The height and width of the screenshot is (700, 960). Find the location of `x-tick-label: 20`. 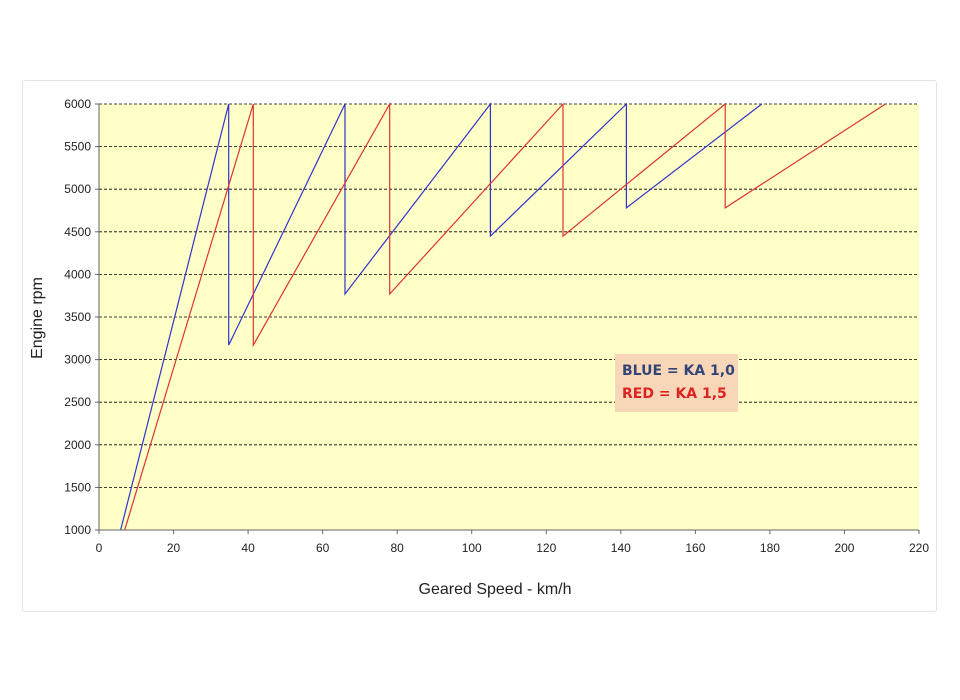

x-tick-label: 20 is located at coordinates (174, 548).